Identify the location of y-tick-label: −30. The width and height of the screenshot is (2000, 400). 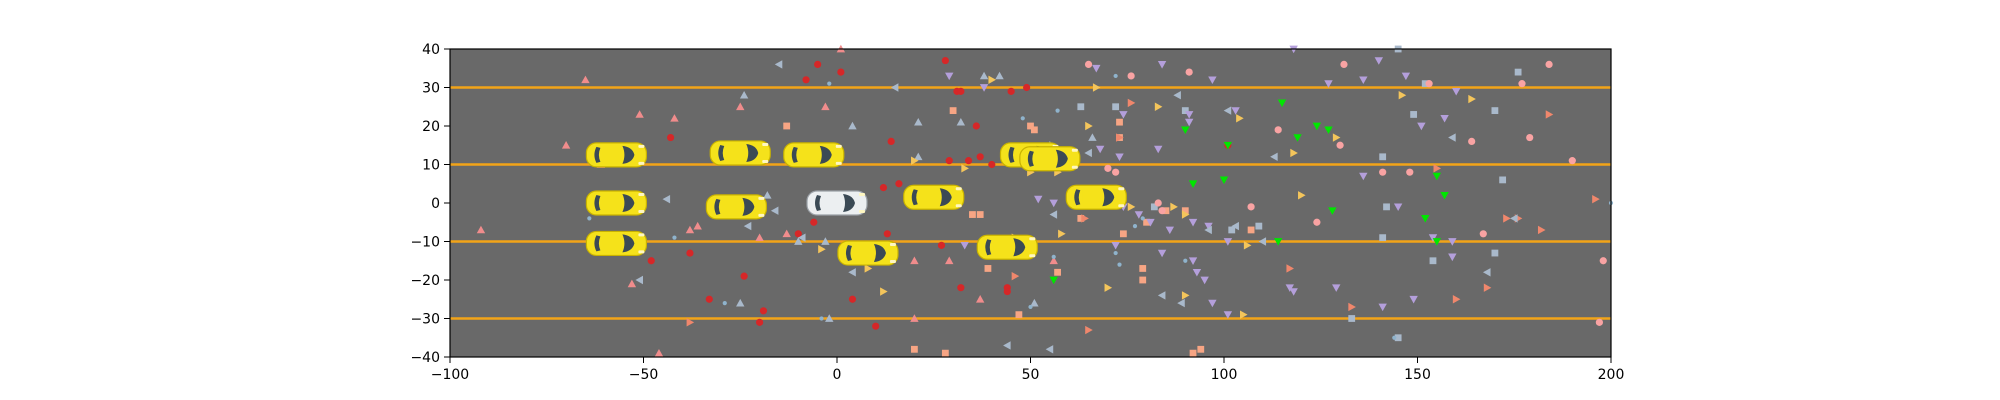
(425, 320).